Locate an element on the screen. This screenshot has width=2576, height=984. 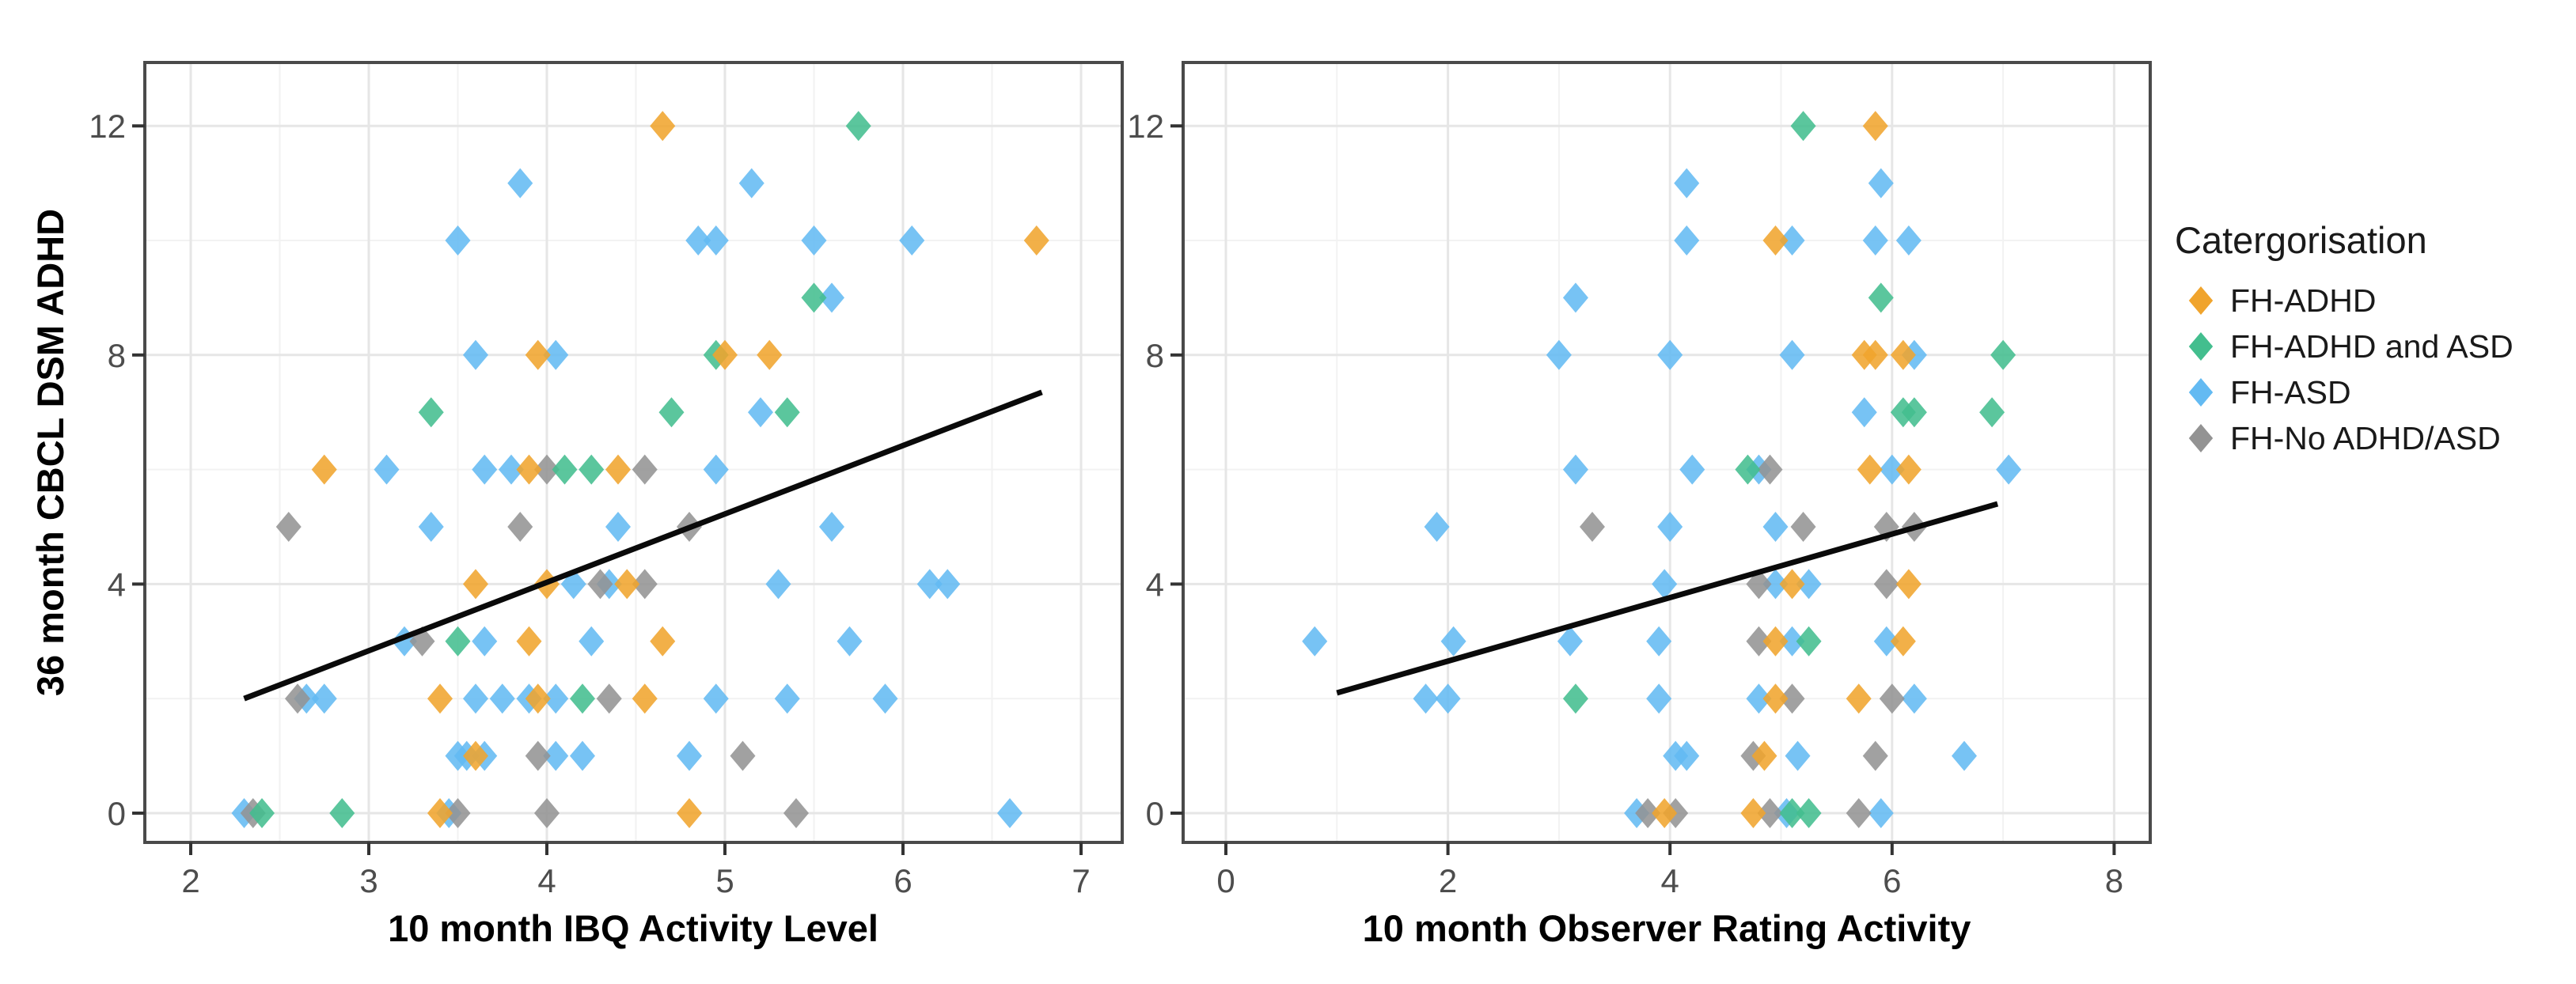
x-tick-label: 8 is located at coordinates (2114, 880).